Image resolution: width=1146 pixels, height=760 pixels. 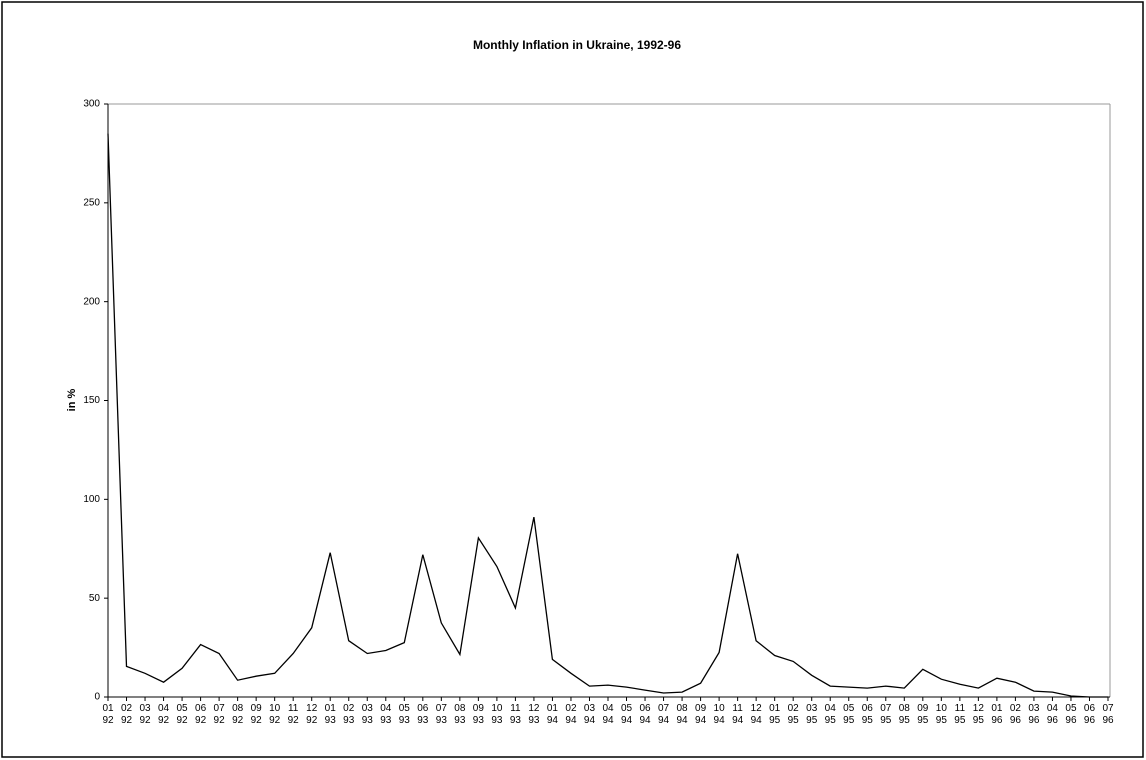 I want to click on x-tick-label: 04 93, so click(x=386, y=714).